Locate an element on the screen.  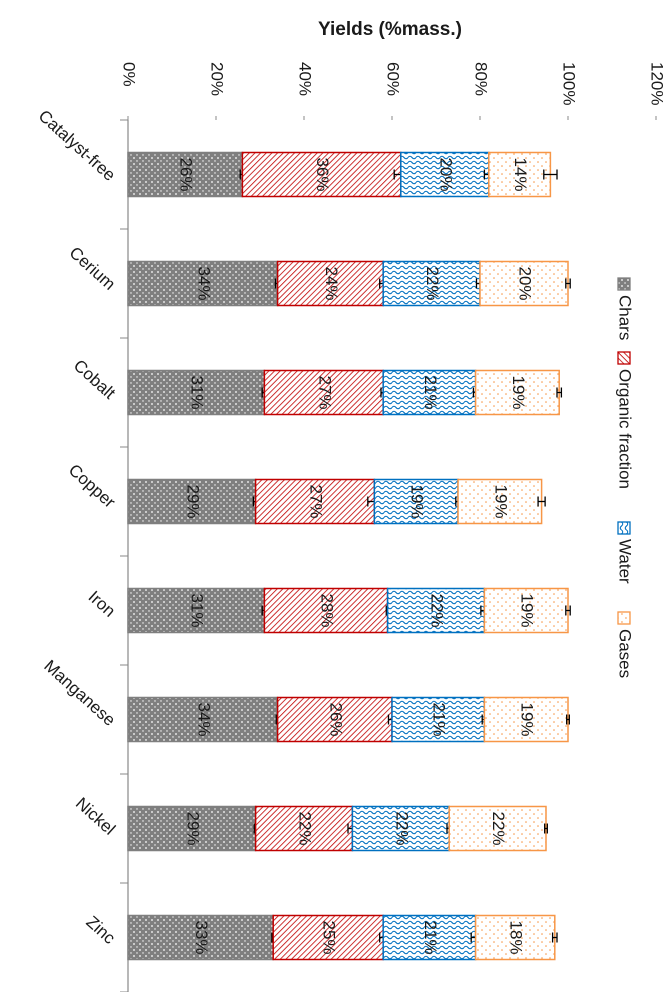
x-tick-label: 0% is located at coordinates (129, 74).